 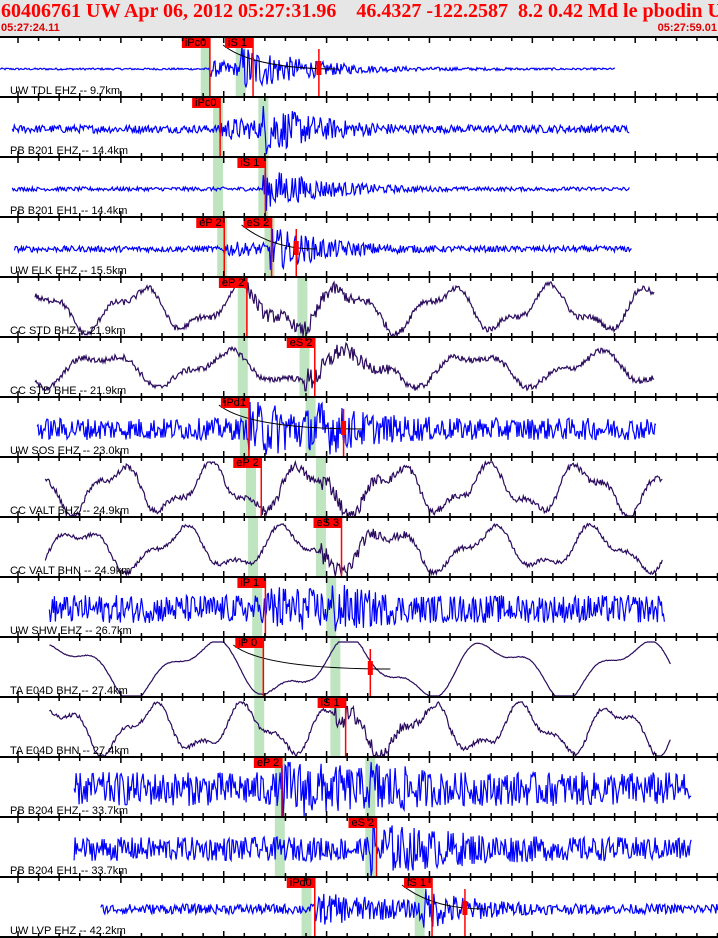 I want to click on end-time: 05:27:59.01, so click(x=687, y=28).